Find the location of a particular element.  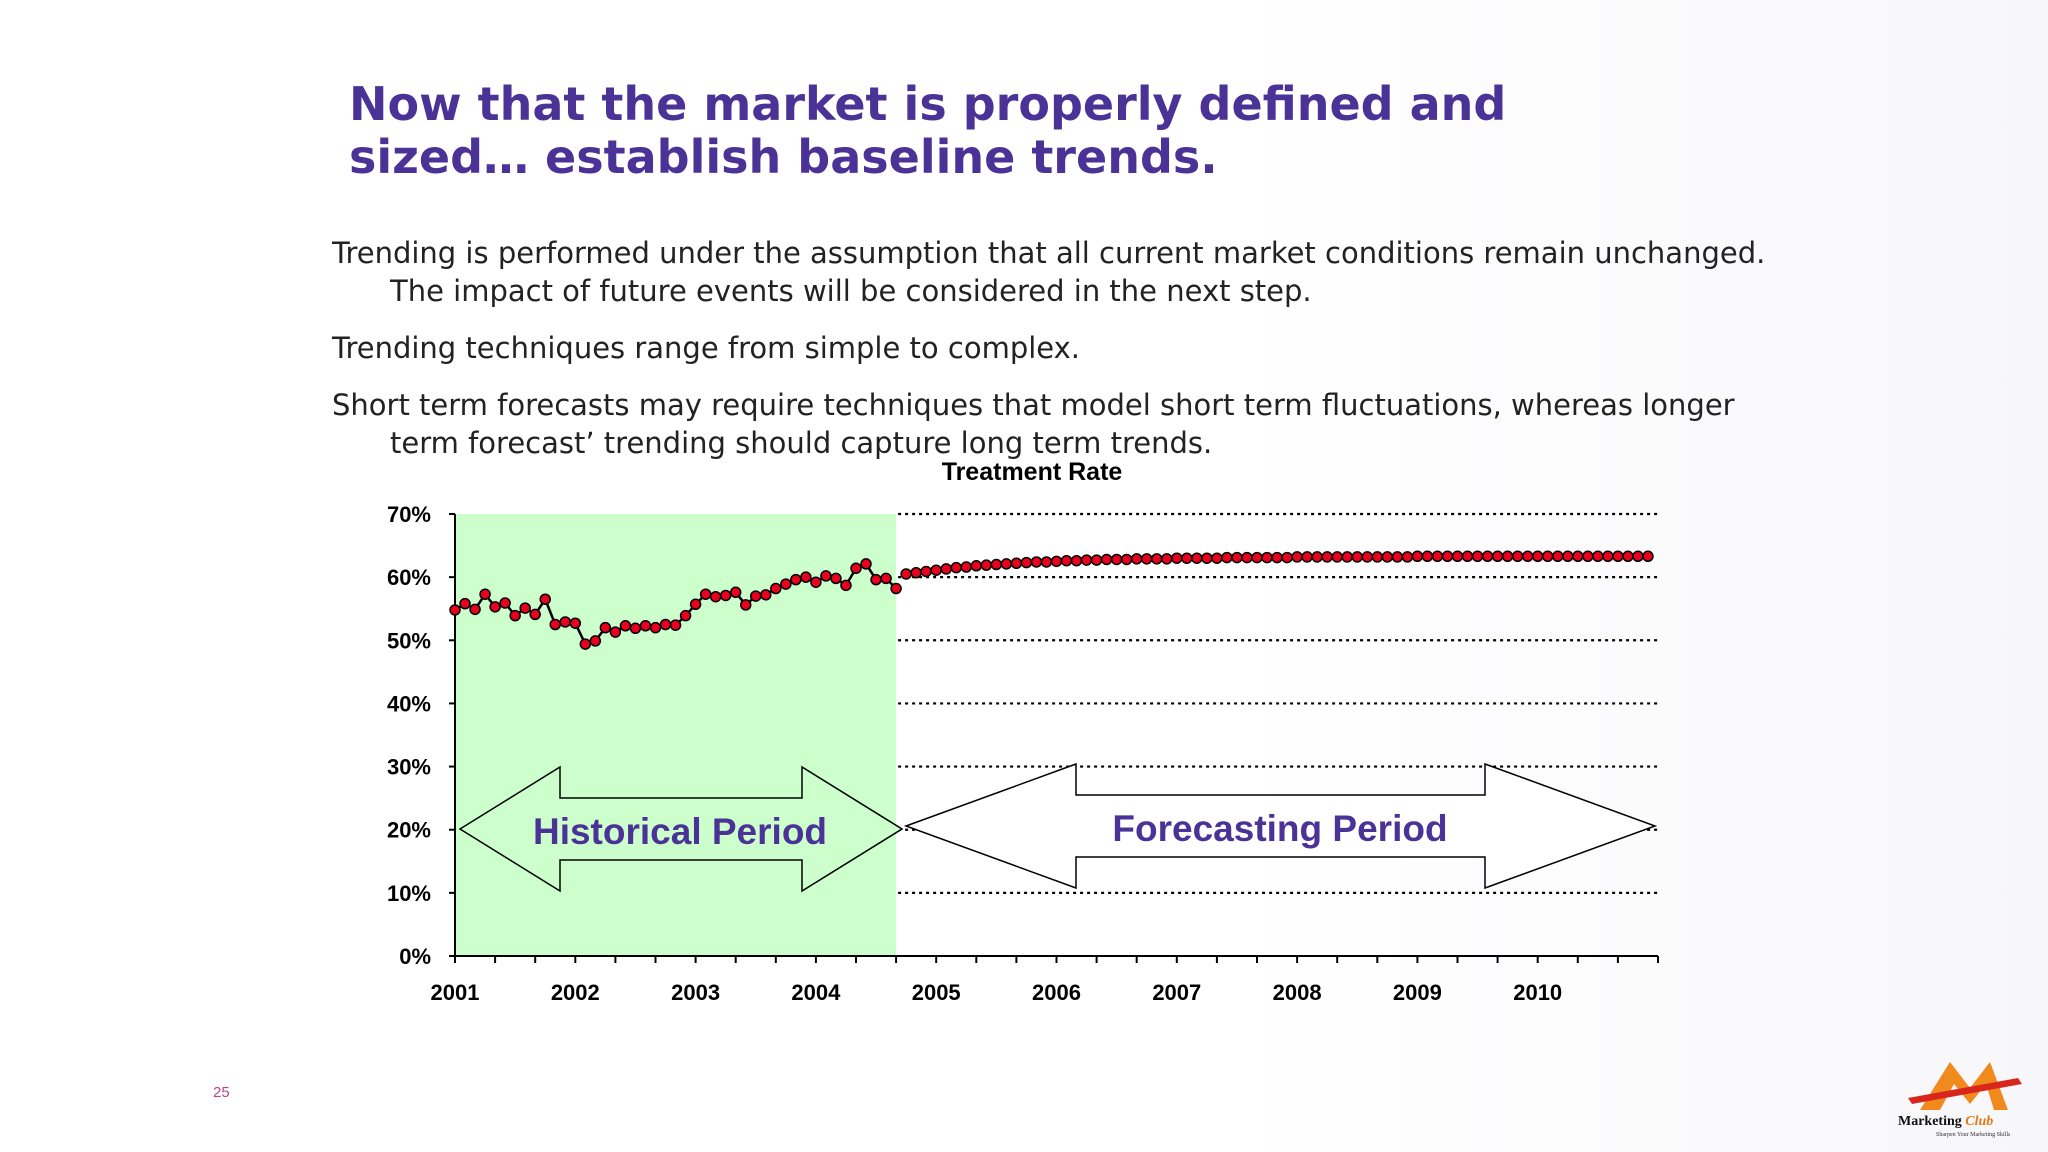

historical-region is located at coordinates (676, 735).